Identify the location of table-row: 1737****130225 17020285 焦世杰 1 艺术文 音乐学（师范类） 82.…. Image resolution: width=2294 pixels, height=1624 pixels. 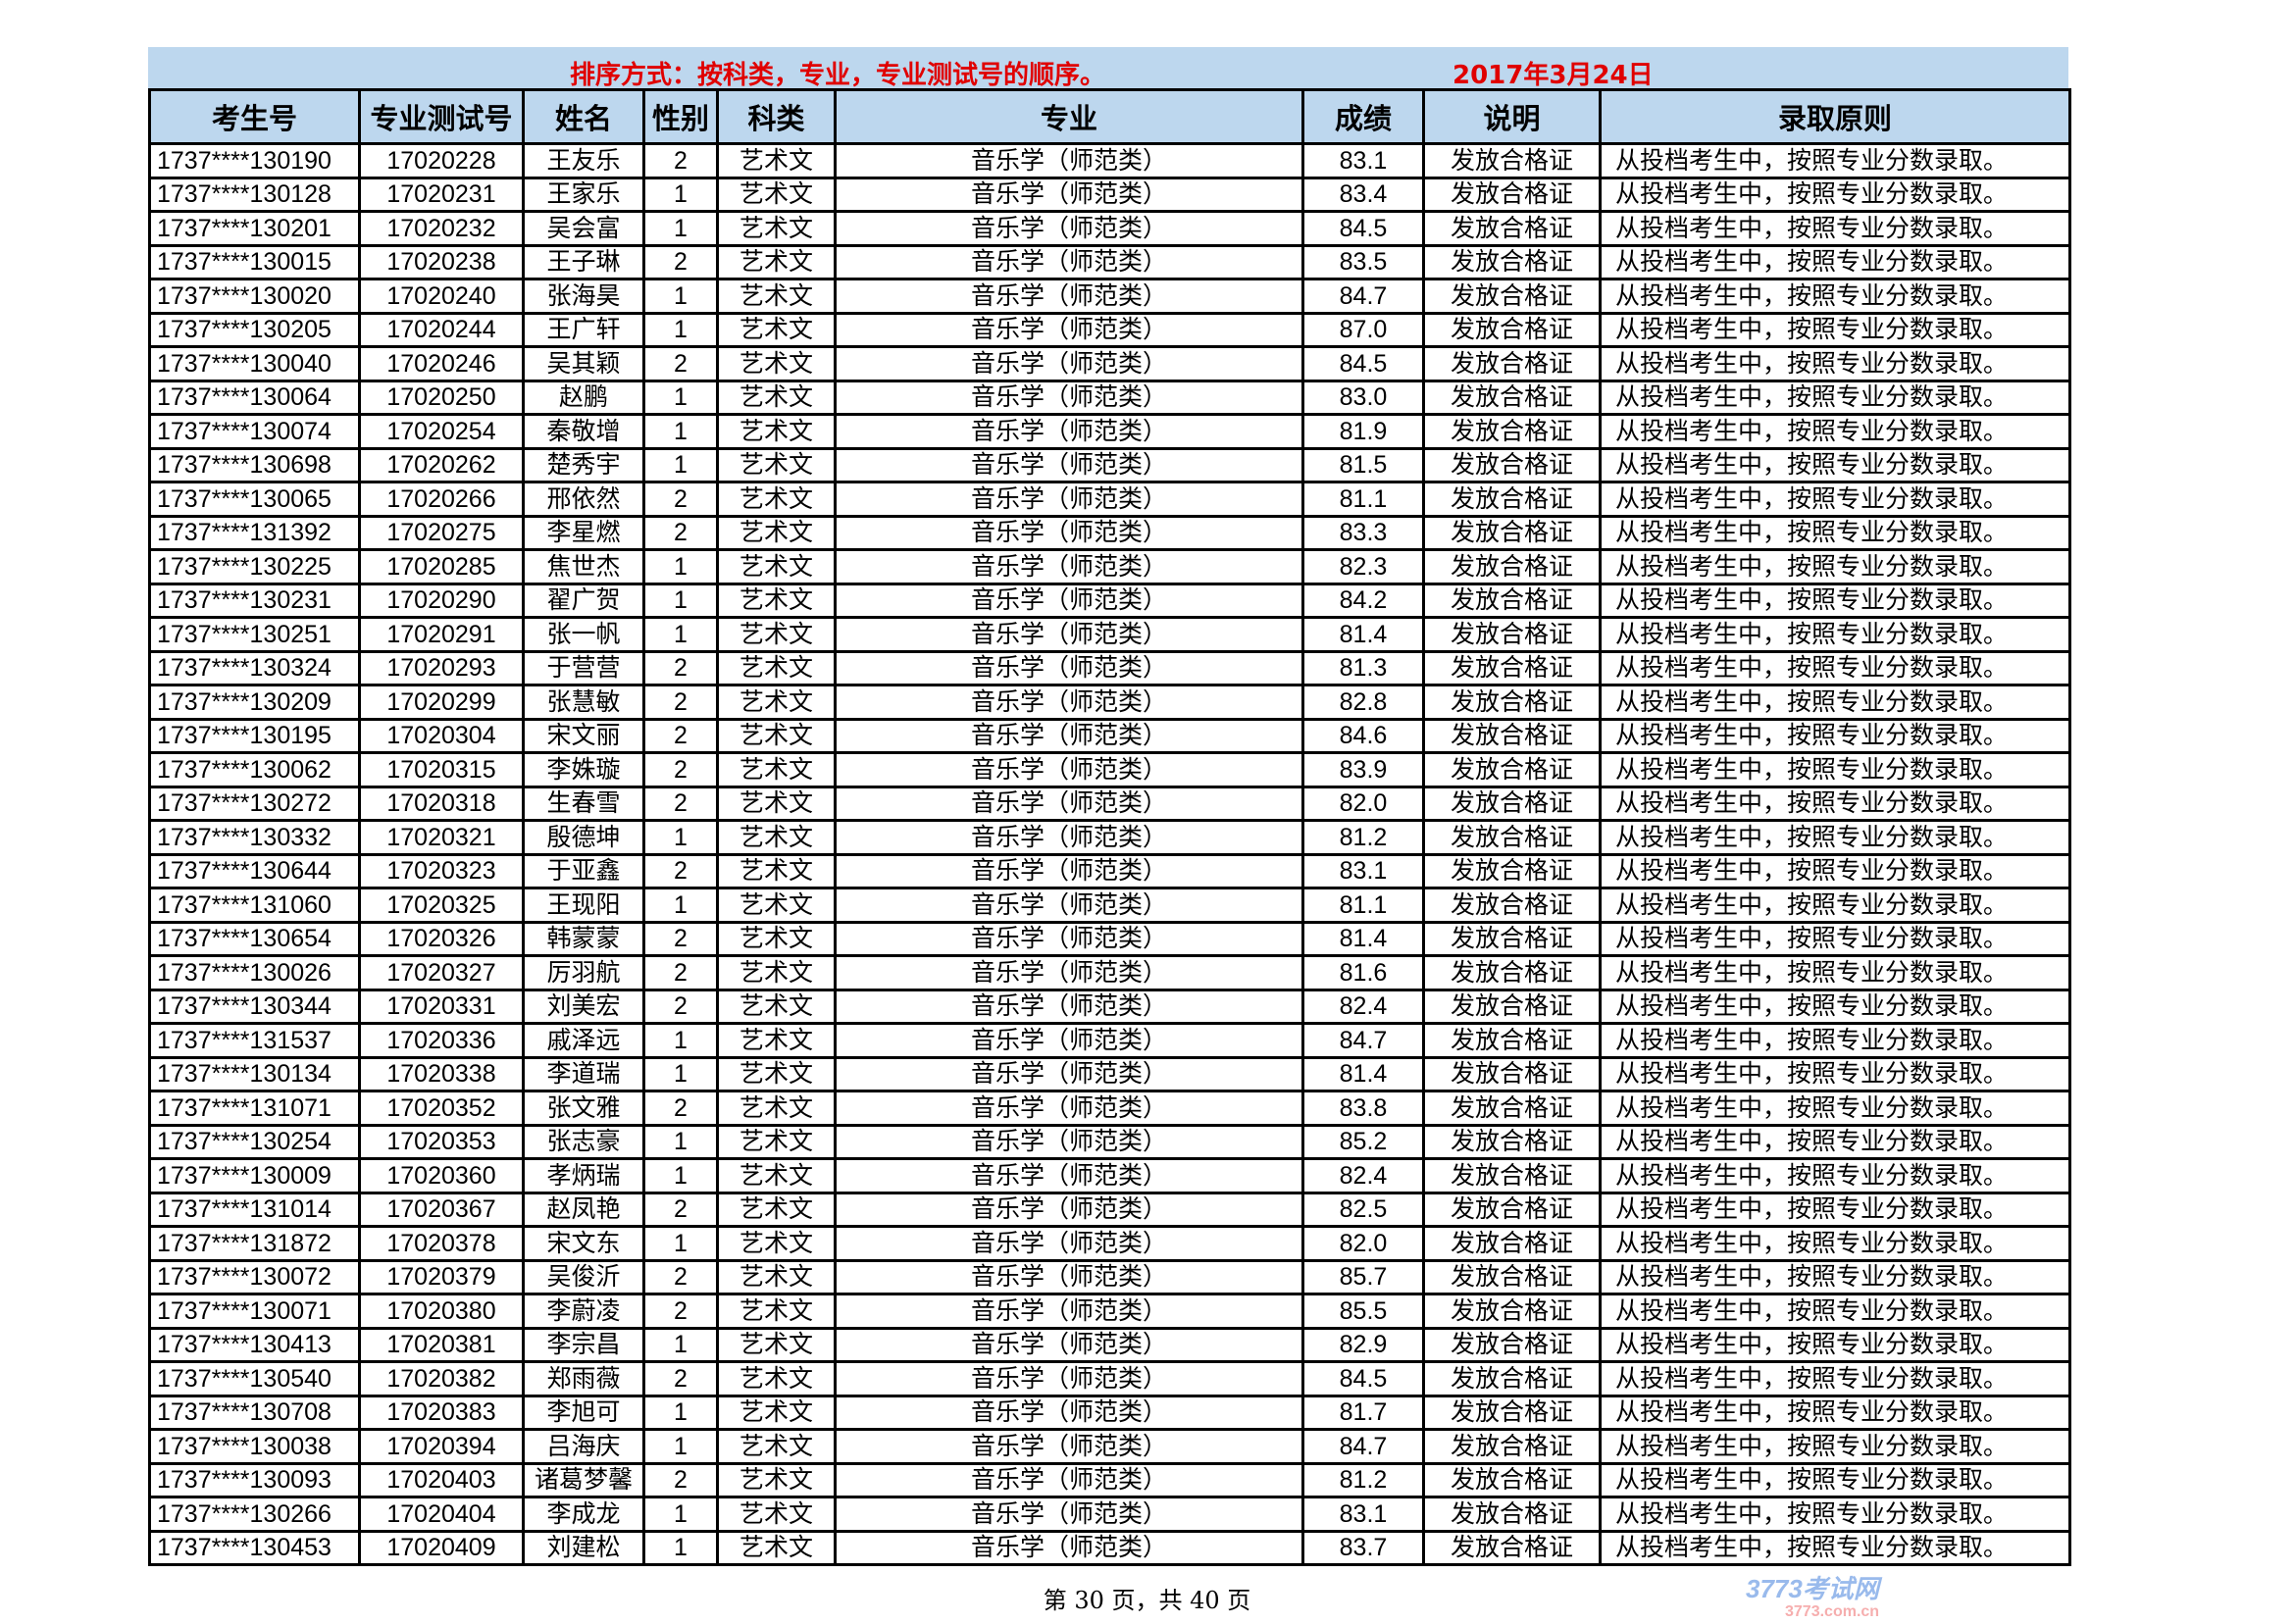
(1109, 566).